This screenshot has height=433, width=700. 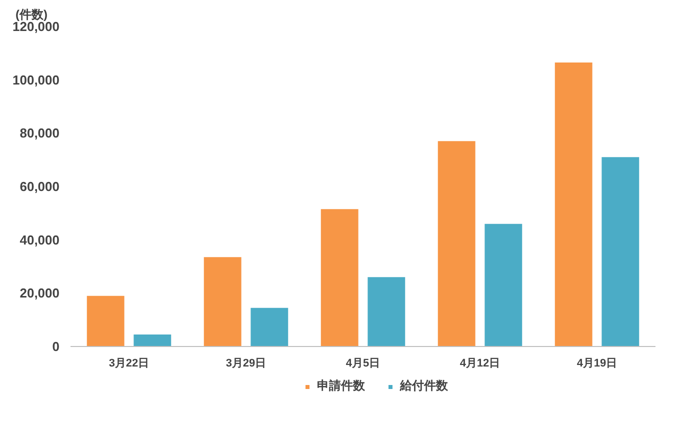 What do you see at coordinates (480, 364) in the screenshot?
I see `x-tick-label: 4月12日` at bounding box center [480, 364].